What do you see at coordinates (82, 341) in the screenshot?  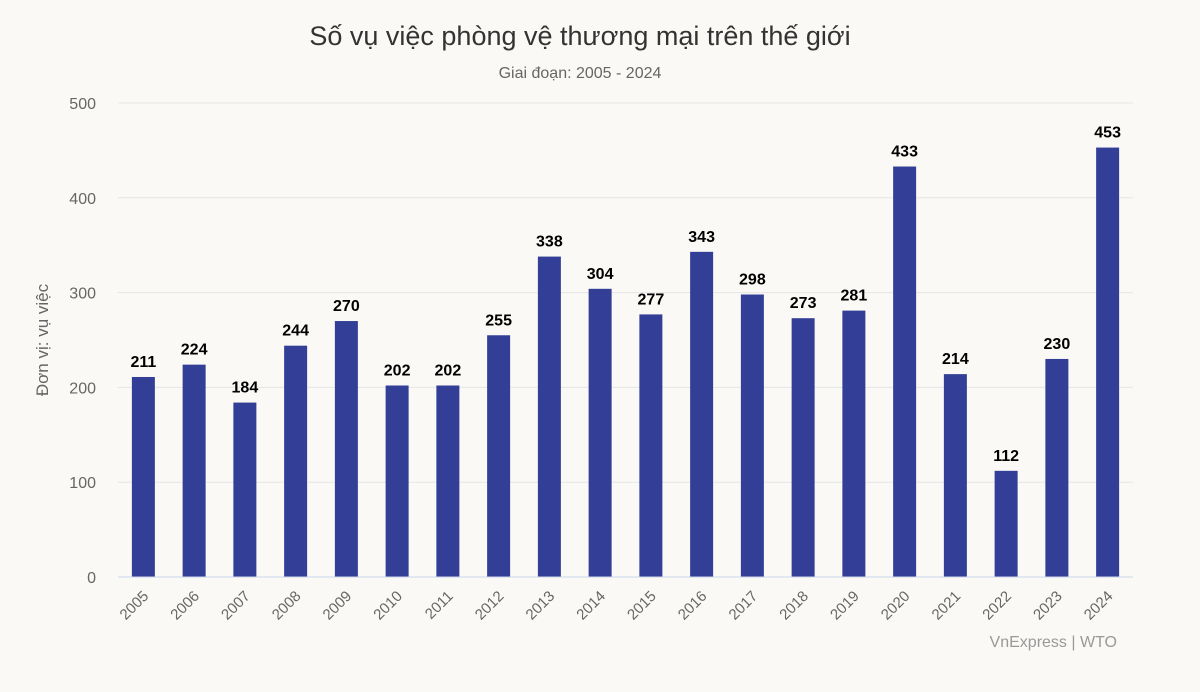 I see `y-axis-ticks: 0 100 200 300 400 500` at bounding box center [82, 341].